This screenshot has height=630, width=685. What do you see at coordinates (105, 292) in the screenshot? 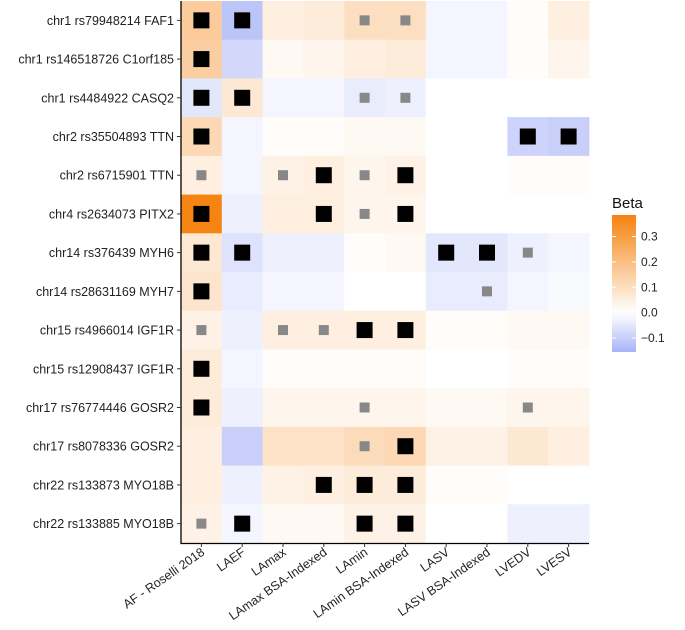
I see `row-label: chr14 rs28631169 MYH7` at bounding box center [105, 292].